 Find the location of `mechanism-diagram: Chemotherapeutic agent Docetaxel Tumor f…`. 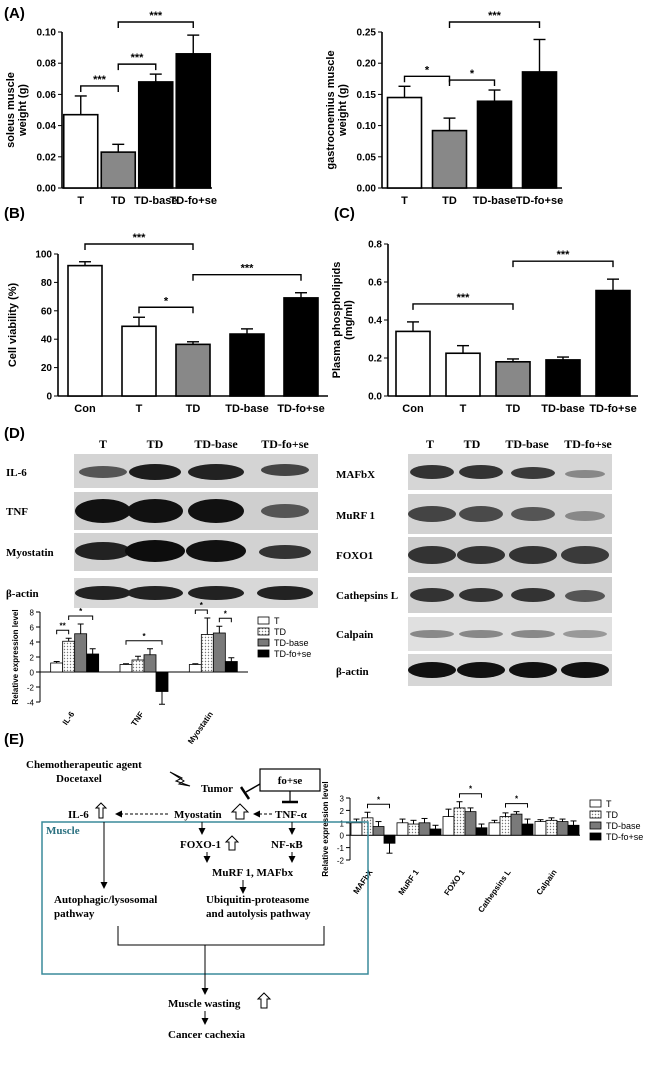

mechanism-diagram: Chemotherapeutic agent Docetaxel Tumor f… is located at coordinates (197, 900).